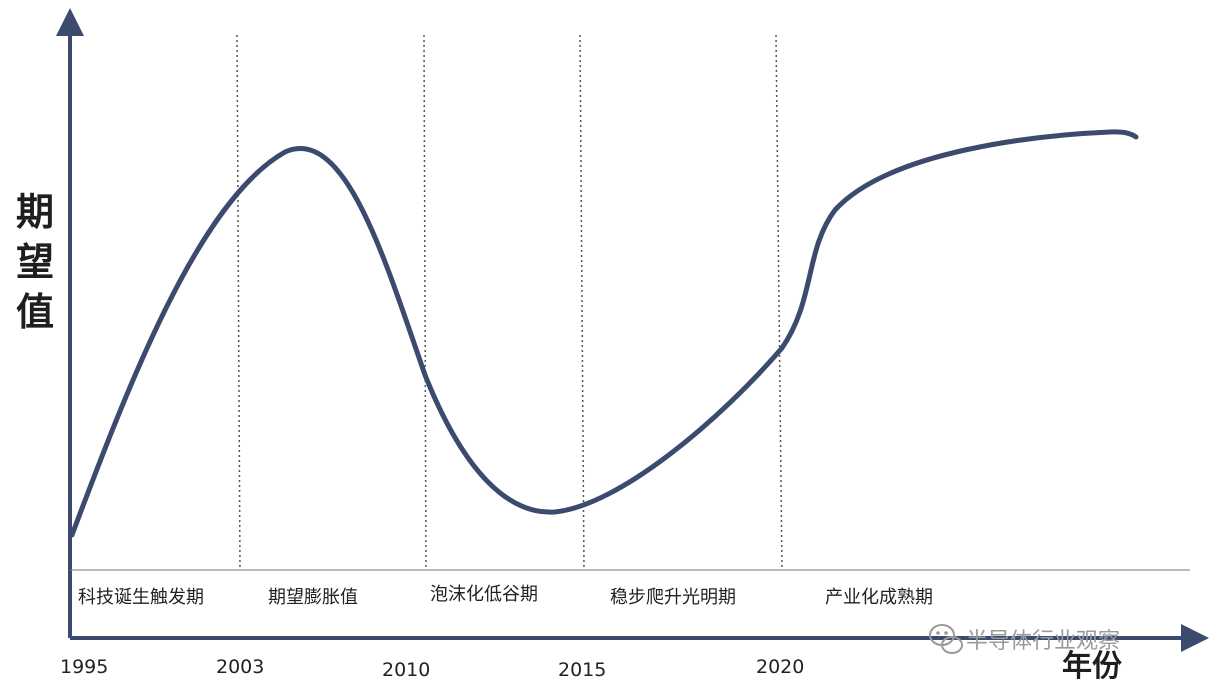 This screenshot has height=679, width=1210. I want to click on y-axis-label-char-1: 期, so click(35, 212).